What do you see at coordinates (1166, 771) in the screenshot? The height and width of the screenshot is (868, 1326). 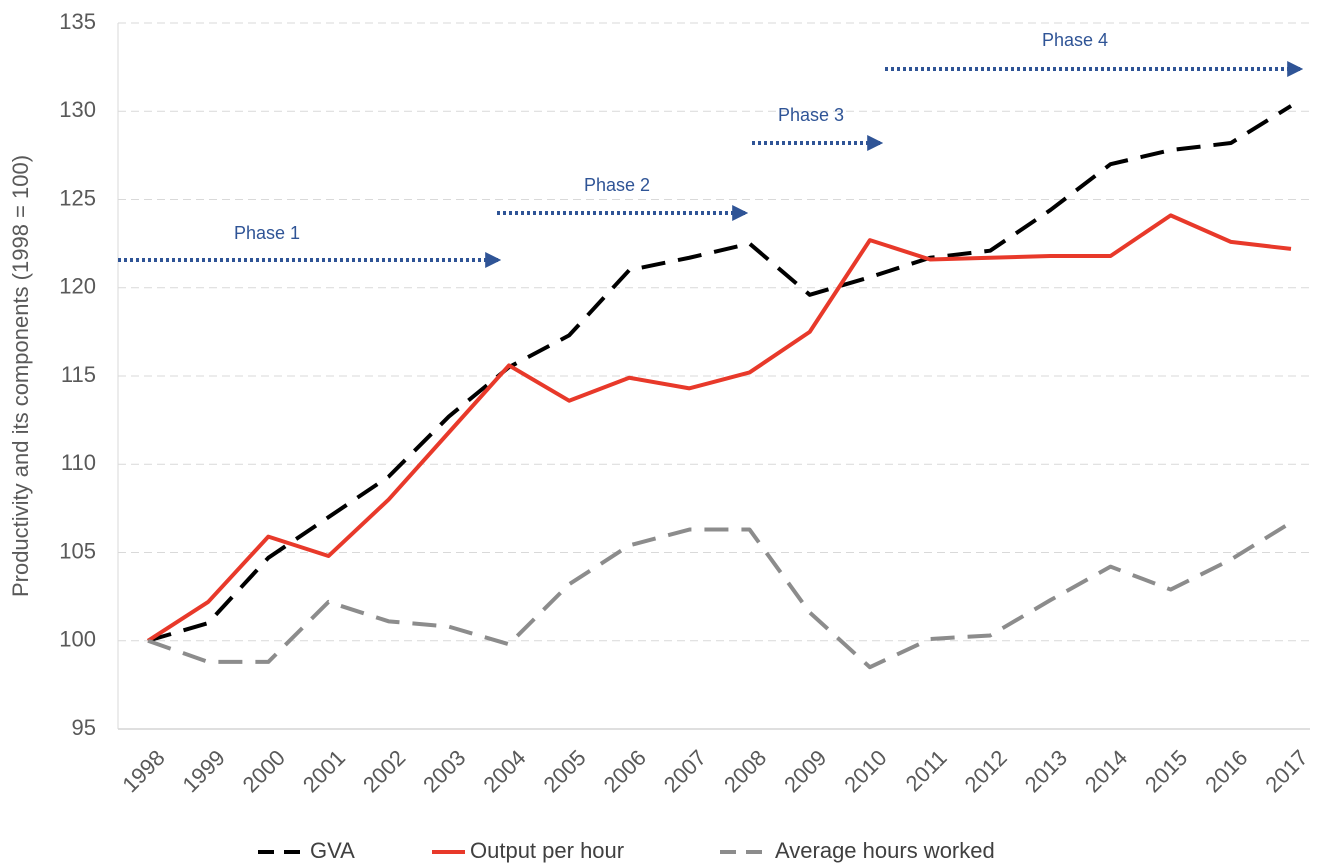 I see `x-tick-label: 2015` at bounding box center [1166, 771].